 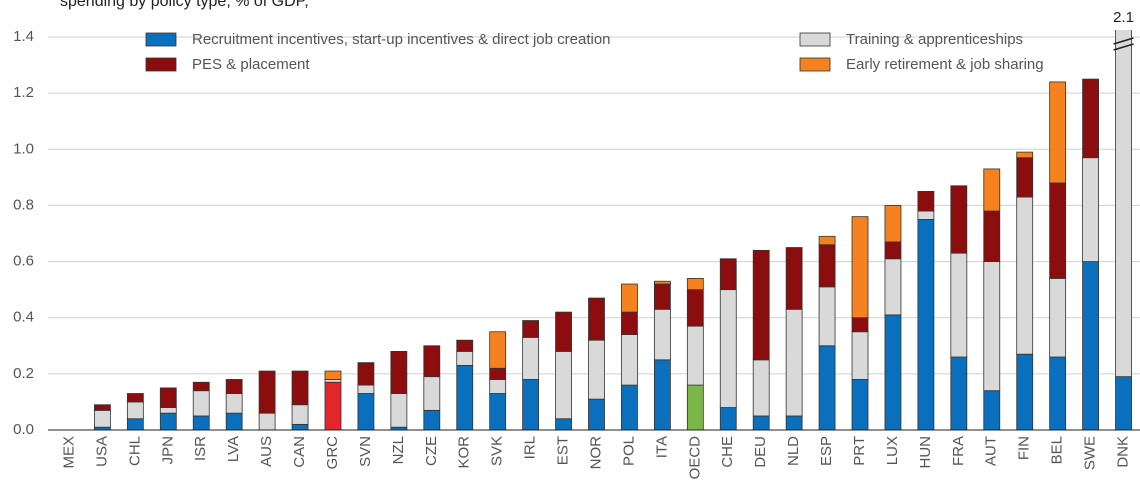 What do you see at coordinates (365, 451) in the screenshot?
I see `x-tick-label: SVN` at bounding box center [365, 451].